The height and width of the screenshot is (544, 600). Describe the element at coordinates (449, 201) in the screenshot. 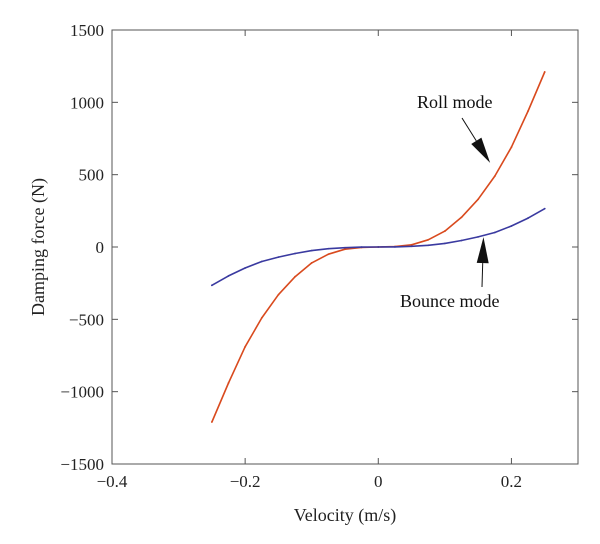

I see `annotations: Roll mode Bounce mode` at that location.